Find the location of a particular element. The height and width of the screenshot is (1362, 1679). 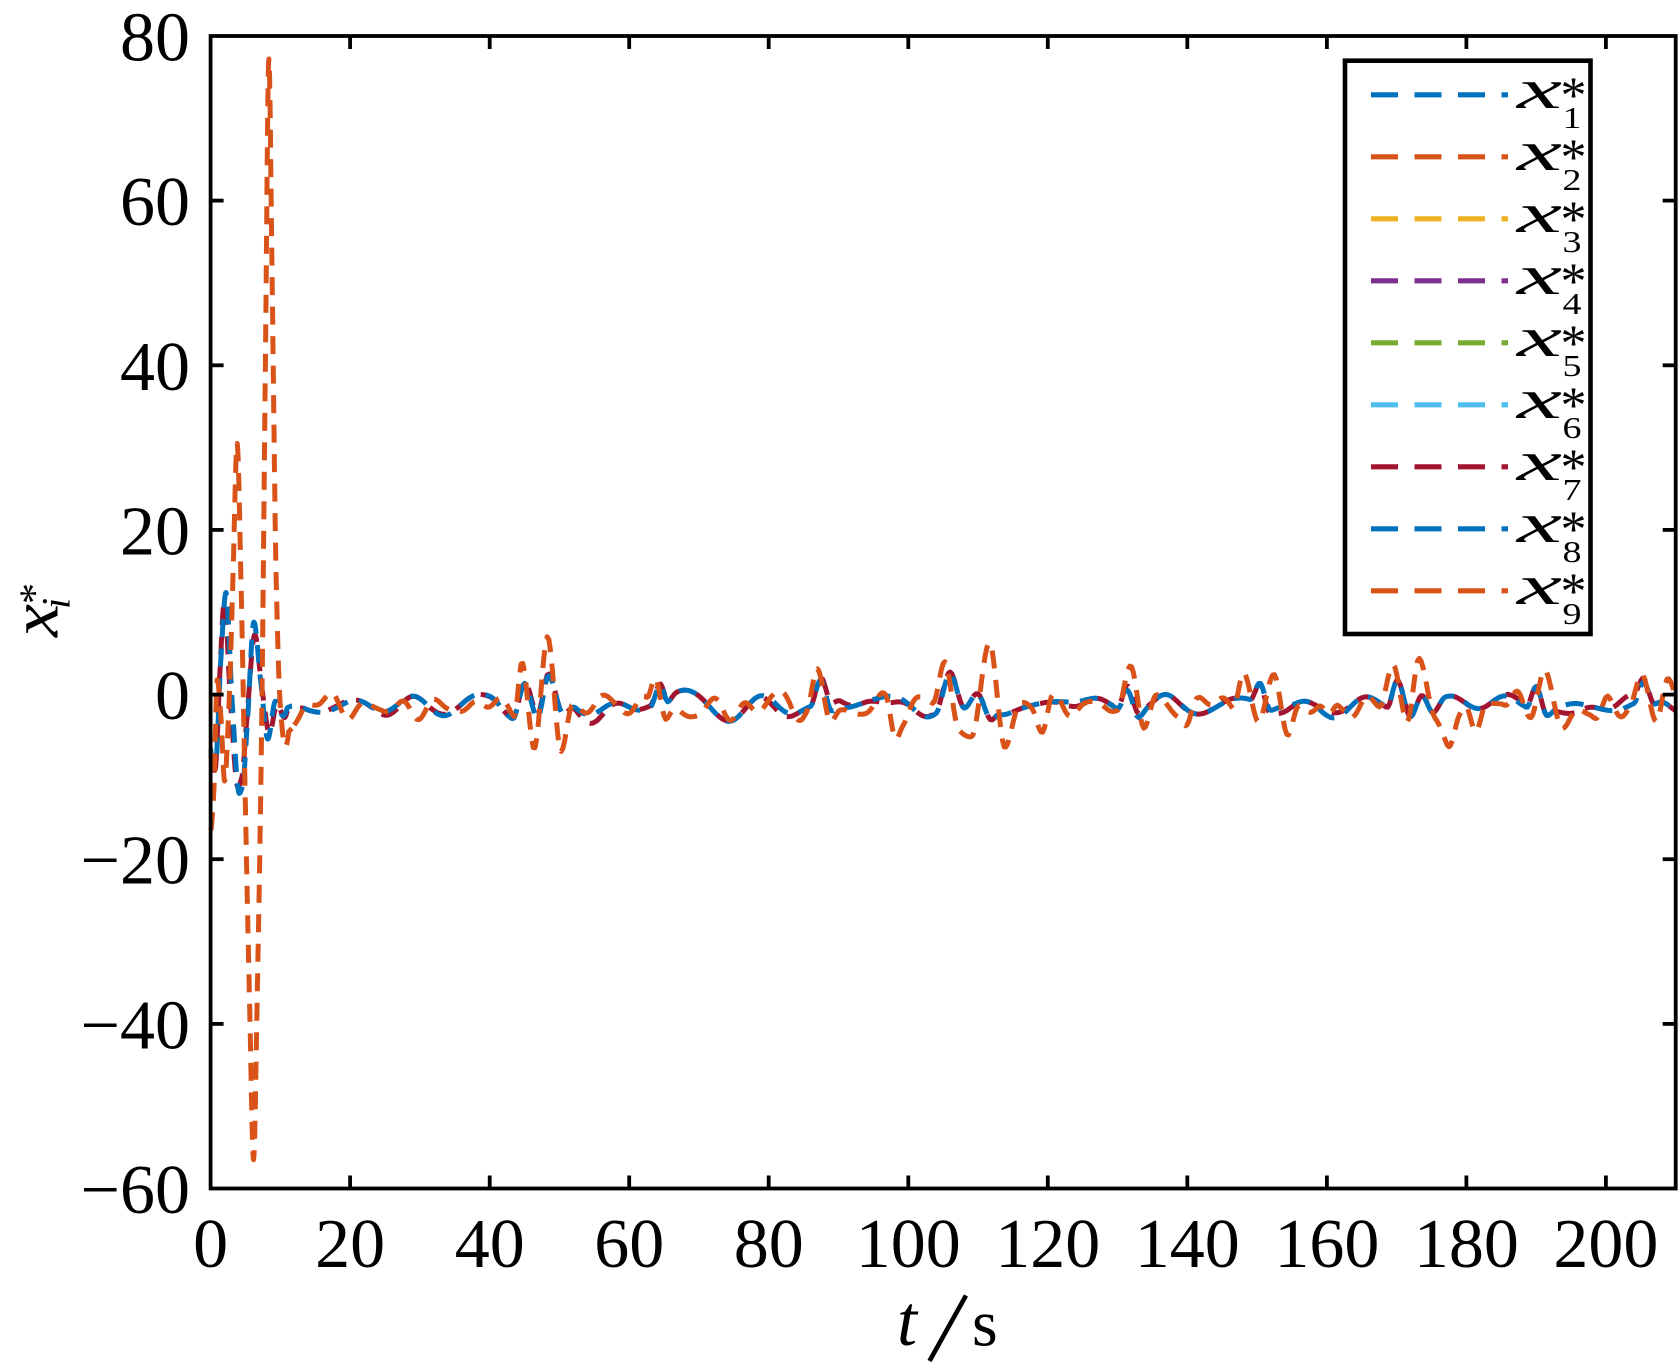

svg-text: 200 is located at coordinates (1605, 1244).